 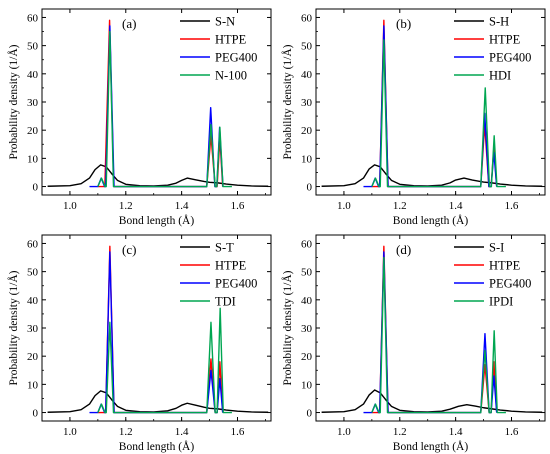 What do you see at coordinates (224, 248) in the screenshot?
I see `legend-entry: S-T` at bounding box center [224, 248].